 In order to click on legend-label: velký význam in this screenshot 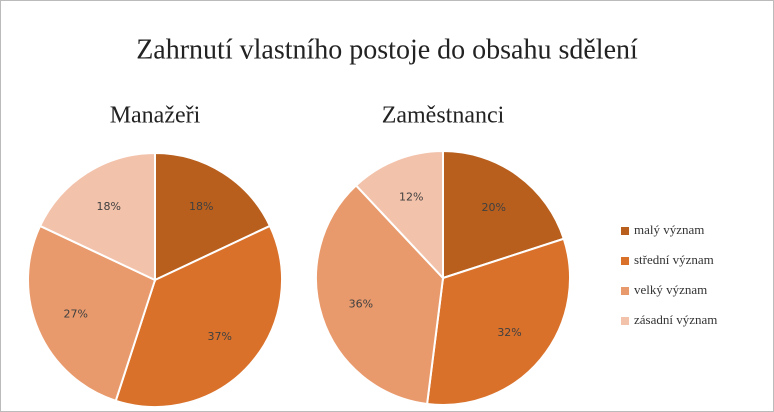, I will do `click(670, 289)`.